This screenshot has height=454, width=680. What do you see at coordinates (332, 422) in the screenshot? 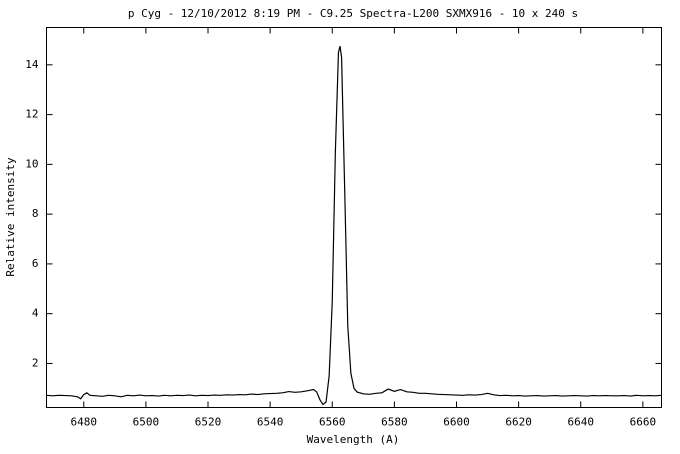
I see `x-tick-label: 6560` at bounding box center [332, 422].